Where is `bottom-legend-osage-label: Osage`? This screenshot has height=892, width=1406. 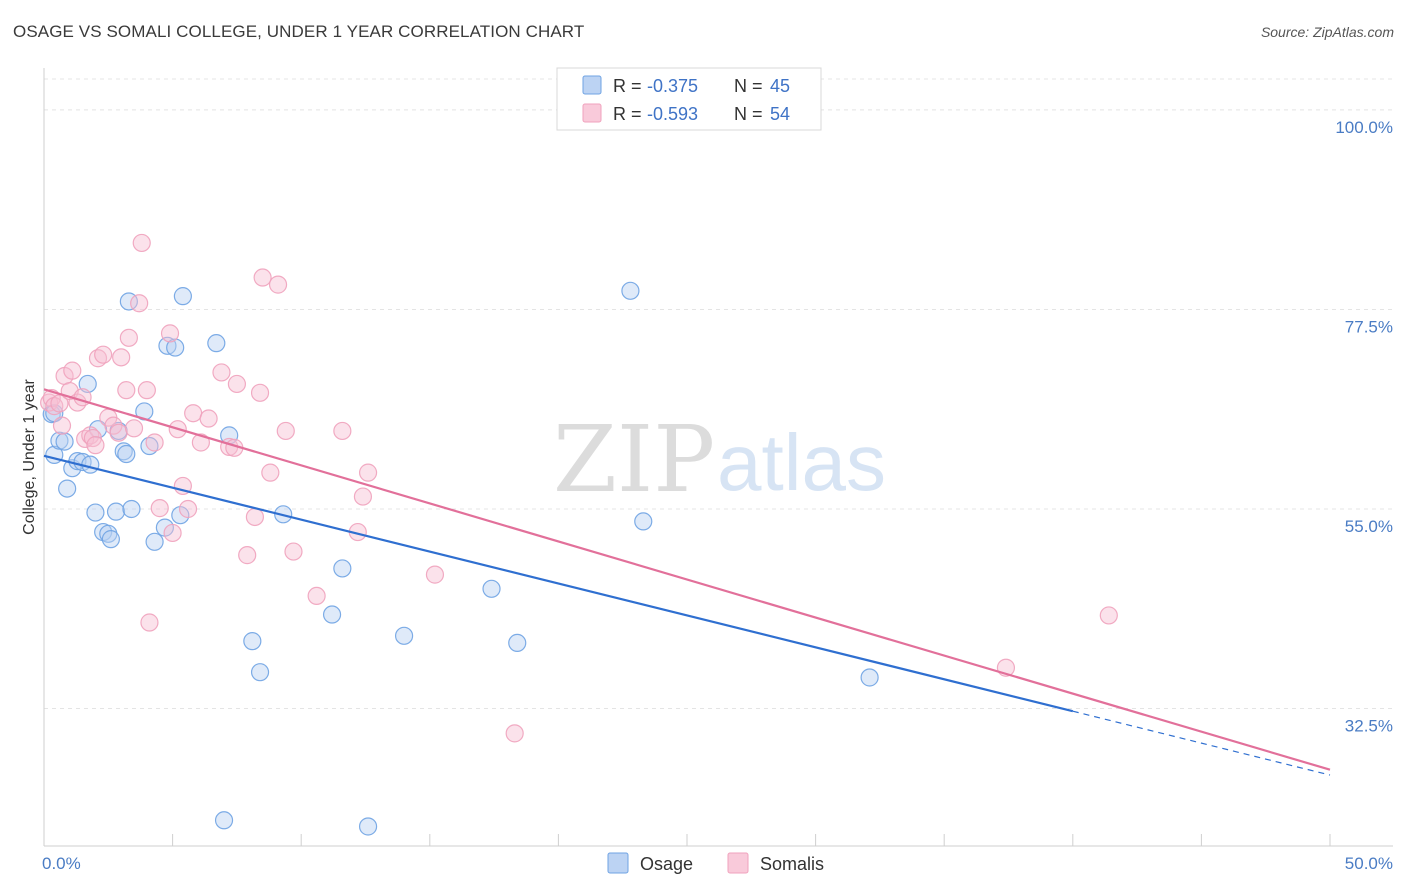
bottom-legend-osage-label: Osage is located at coordinates (666, 864).